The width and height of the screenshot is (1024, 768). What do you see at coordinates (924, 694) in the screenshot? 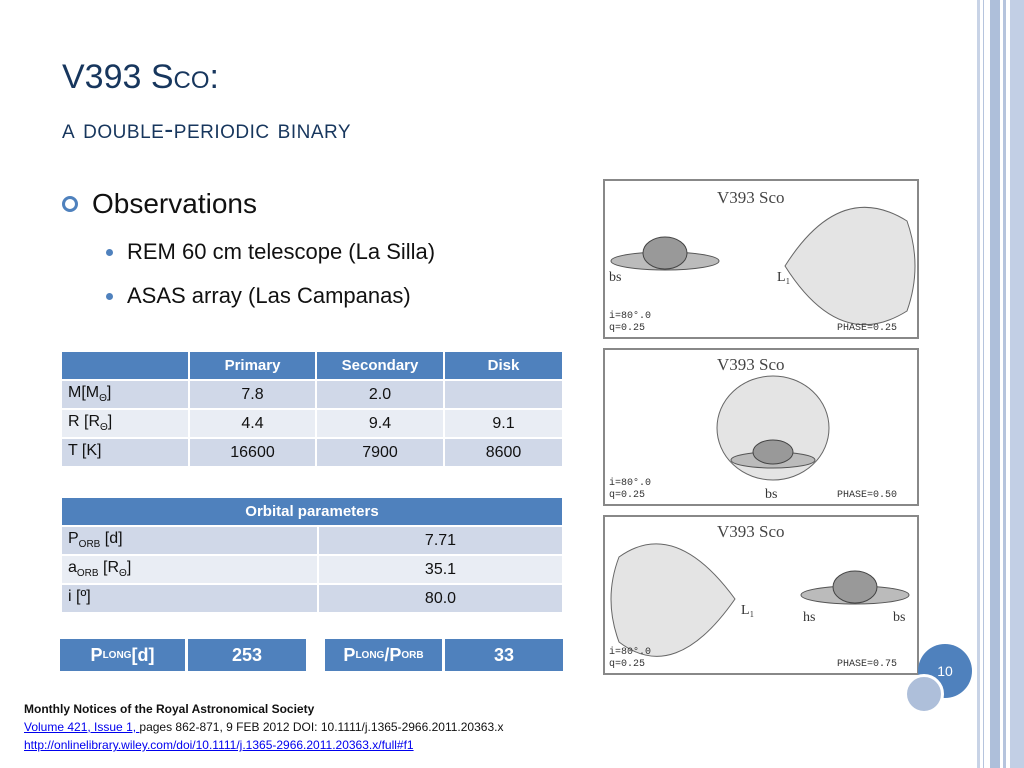
I see `decor-circle` at bounding box center [924, 694].